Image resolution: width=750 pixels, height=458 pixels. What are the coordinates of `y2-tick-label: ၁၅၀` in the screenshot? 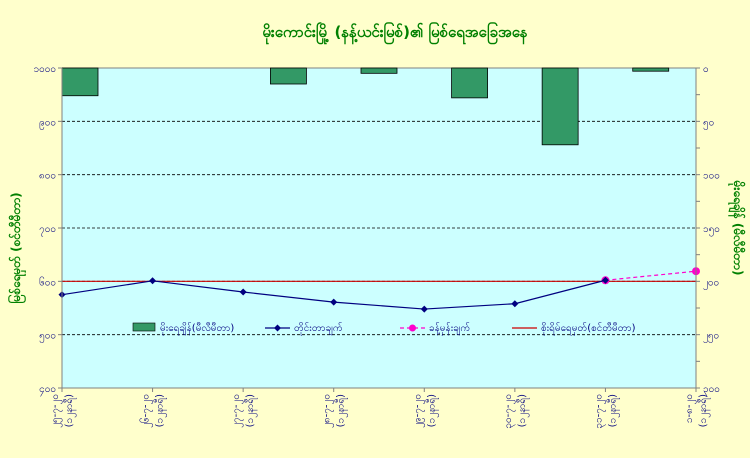 It's located at (711, 230).